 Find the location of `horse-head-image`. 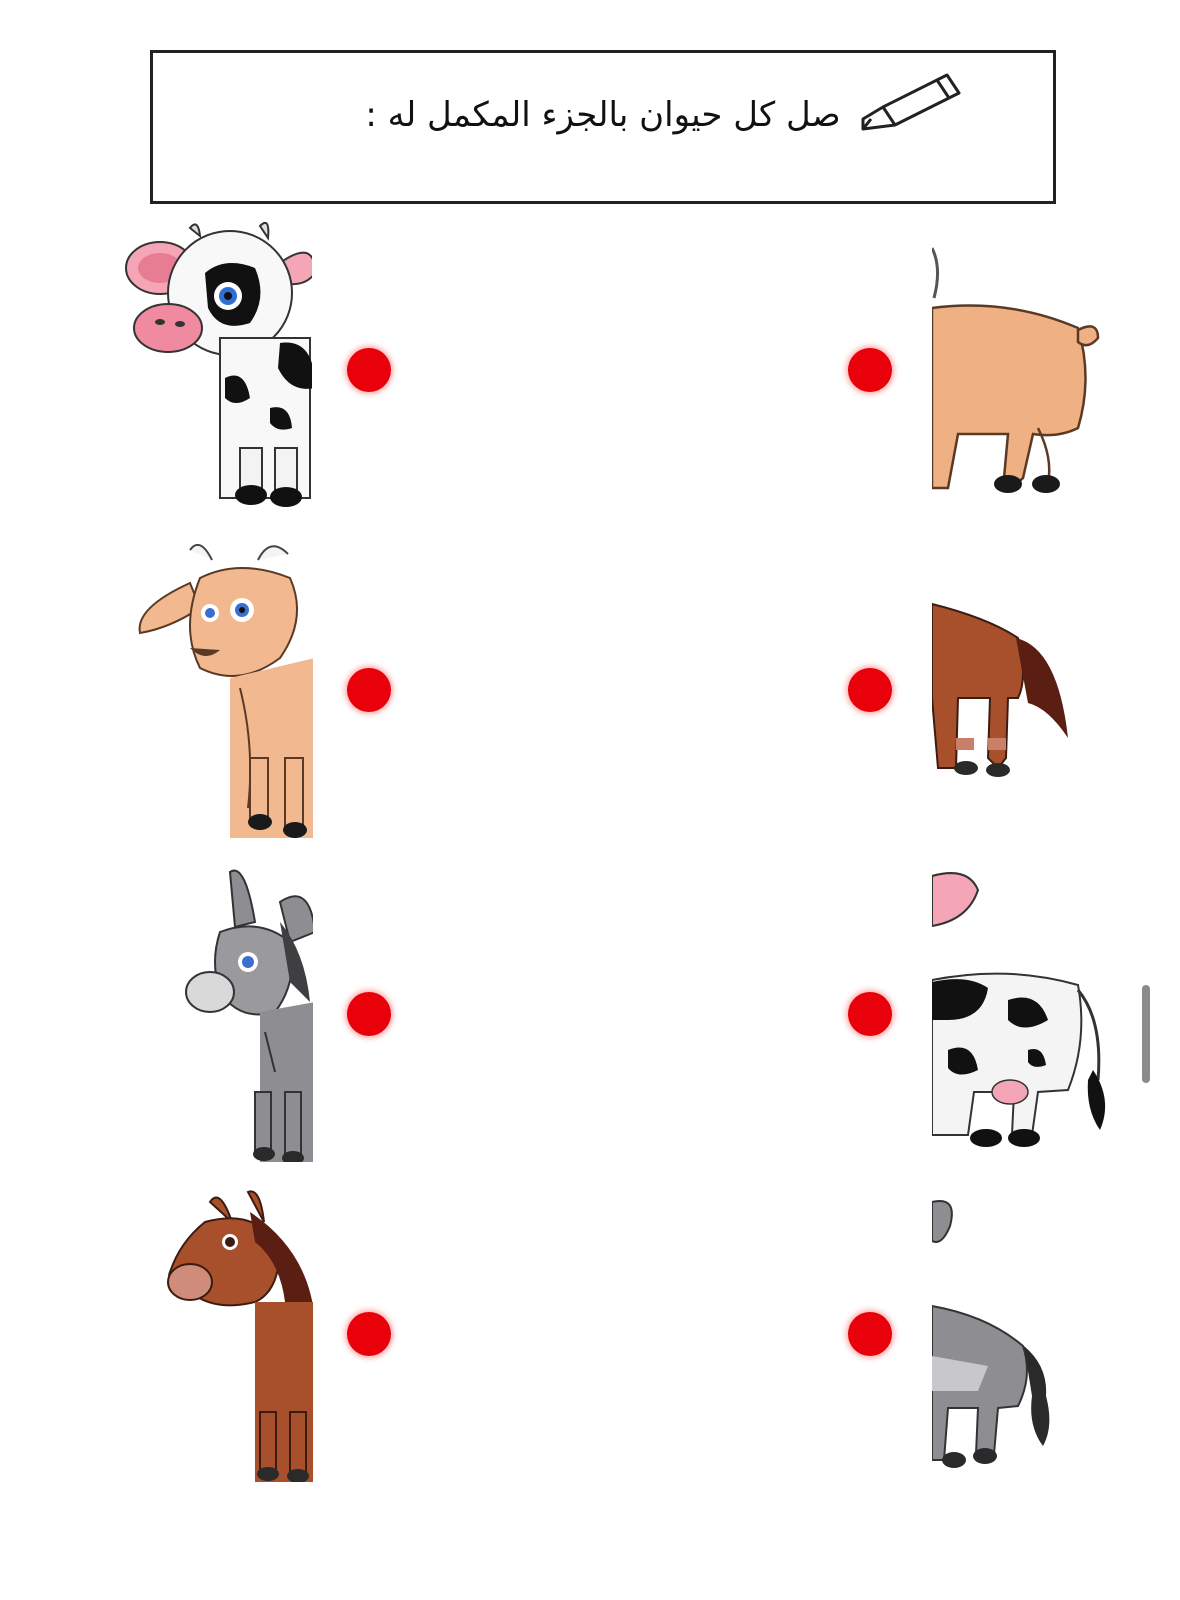

horse-head-image is located at coordinates (240, 1332).